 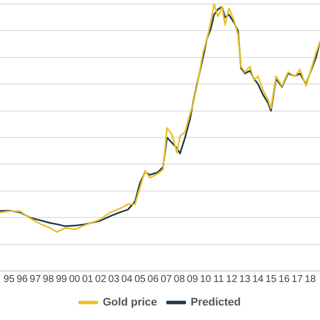 I want to click on x-tick-label: 17, so click(x=298, y=279).